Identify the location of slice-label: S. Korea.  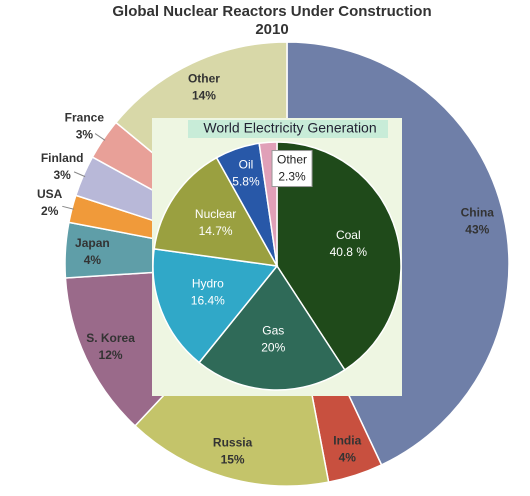
(110, 338).